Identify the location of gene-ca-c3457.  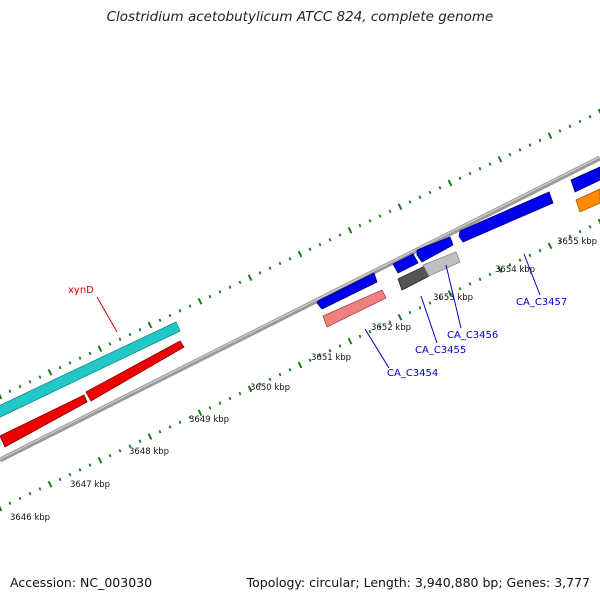
(506, 217).